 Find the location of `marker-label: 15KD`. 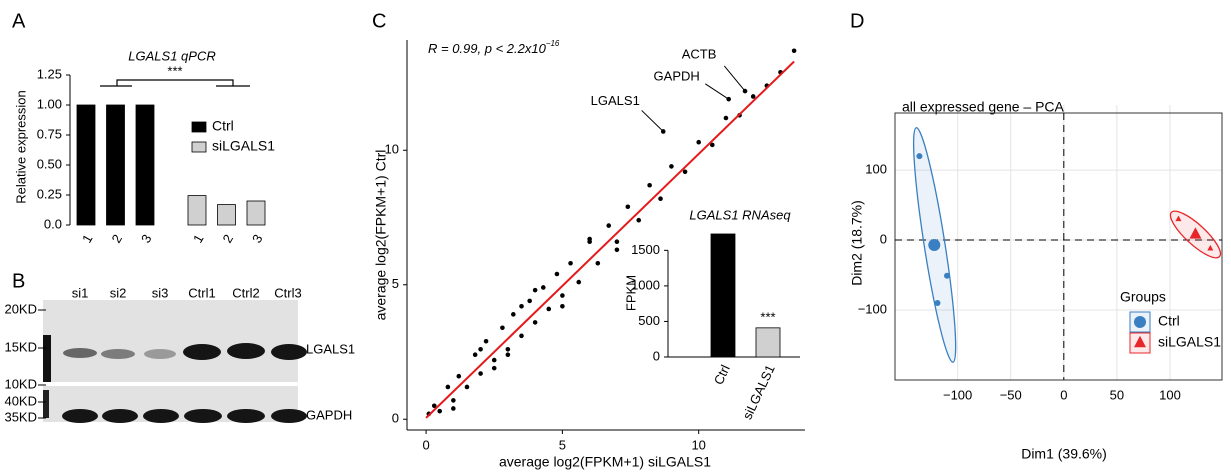

marker-label: 15KD is located at coordinates (20, 346).